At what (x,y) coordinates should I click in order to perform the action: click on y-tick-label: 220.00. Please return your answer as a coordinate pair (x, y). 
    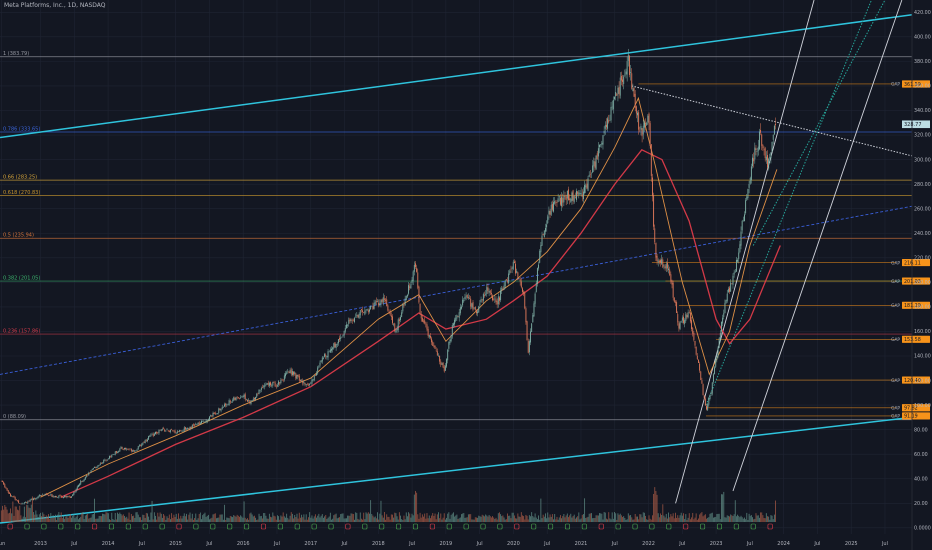
    Looking at the image, I should click on (922, 258).